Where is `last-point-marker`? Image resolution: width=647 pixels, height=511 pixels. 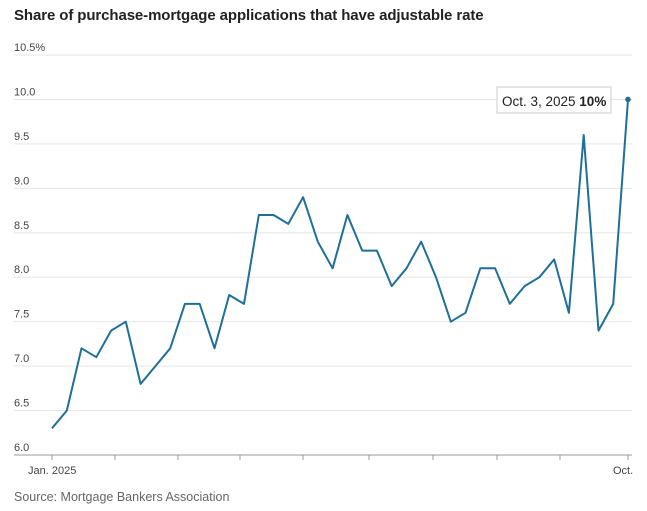
last-point-marker is located at coordinates (628, 99).